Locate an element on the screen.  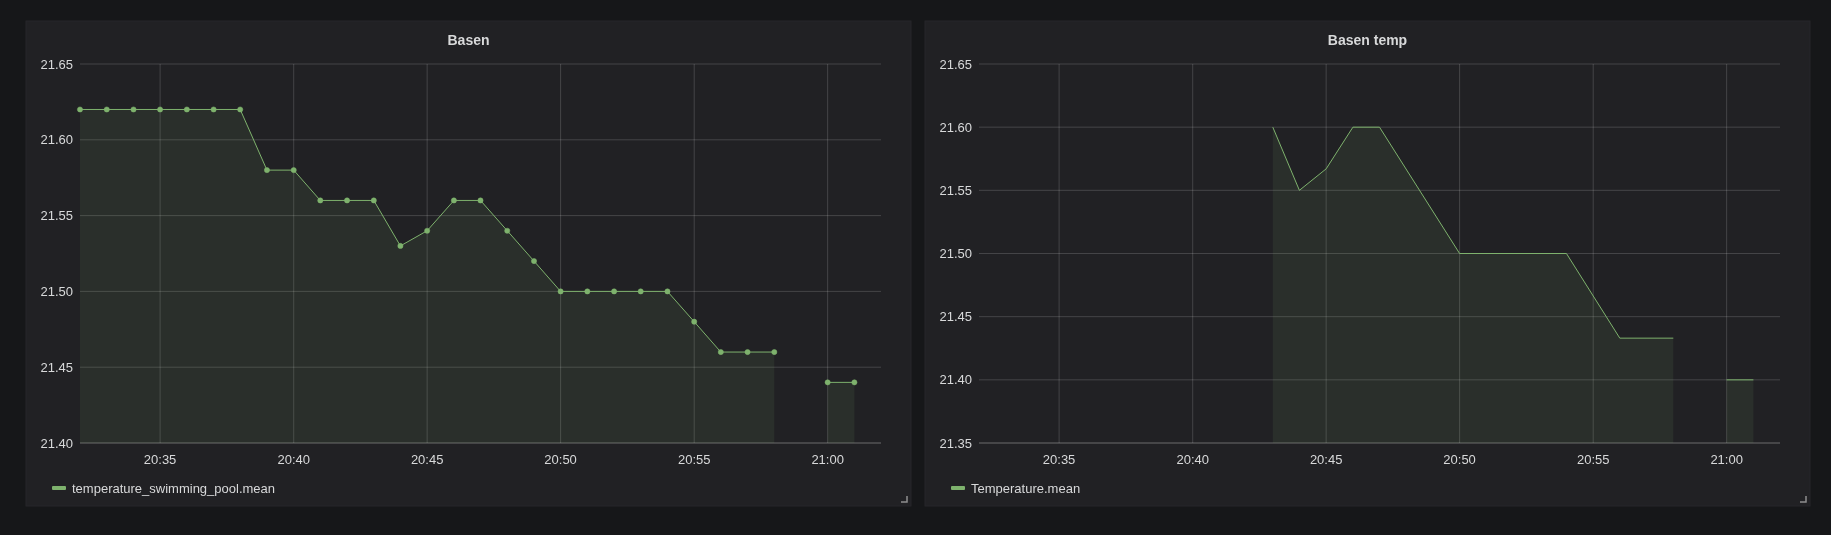
legend-label: Temperature.mean is located at coordinates (1026, 488).